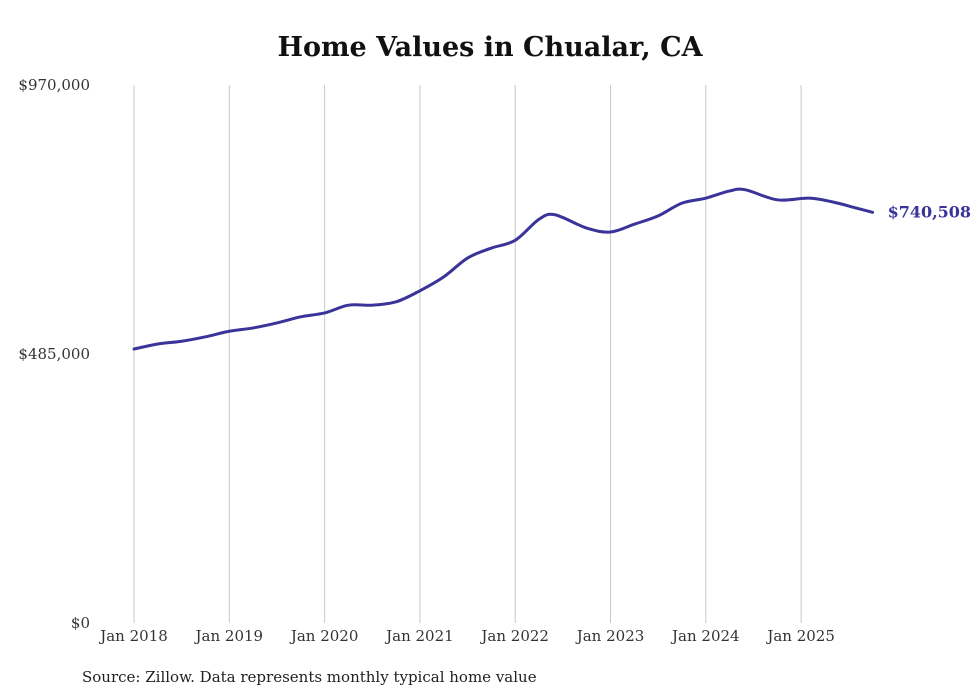 This screenshot has height=699, width=980. Describe the element at coordinates (54, 85) in the screenshot. I see `y-tick-label: $970,000` at that location.